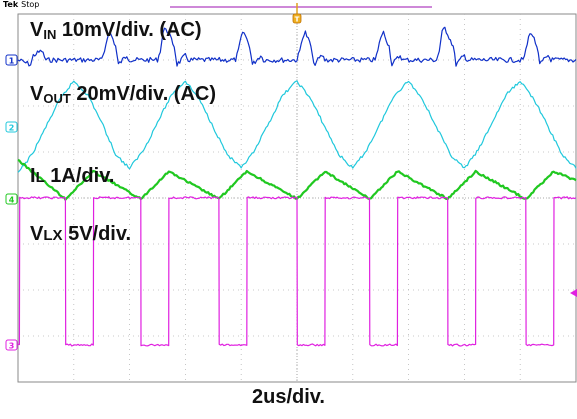 Image resolution: width=577 pixels, height=419 pixels. I want to click on channel-marker-1: 1, so click(11, 60).